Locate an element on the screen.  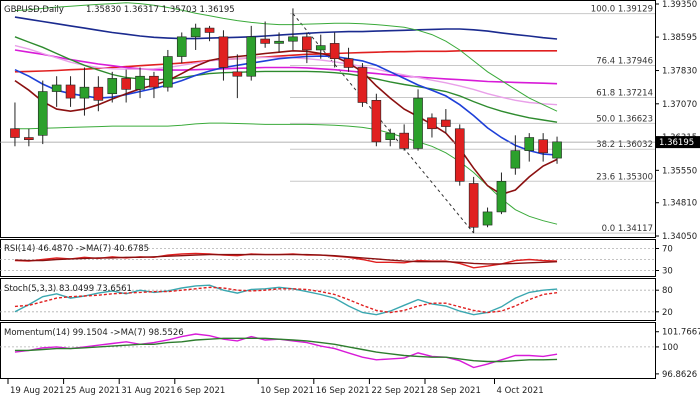
panel-tick-label: 96.8626 is located at coordinates (679, 375).